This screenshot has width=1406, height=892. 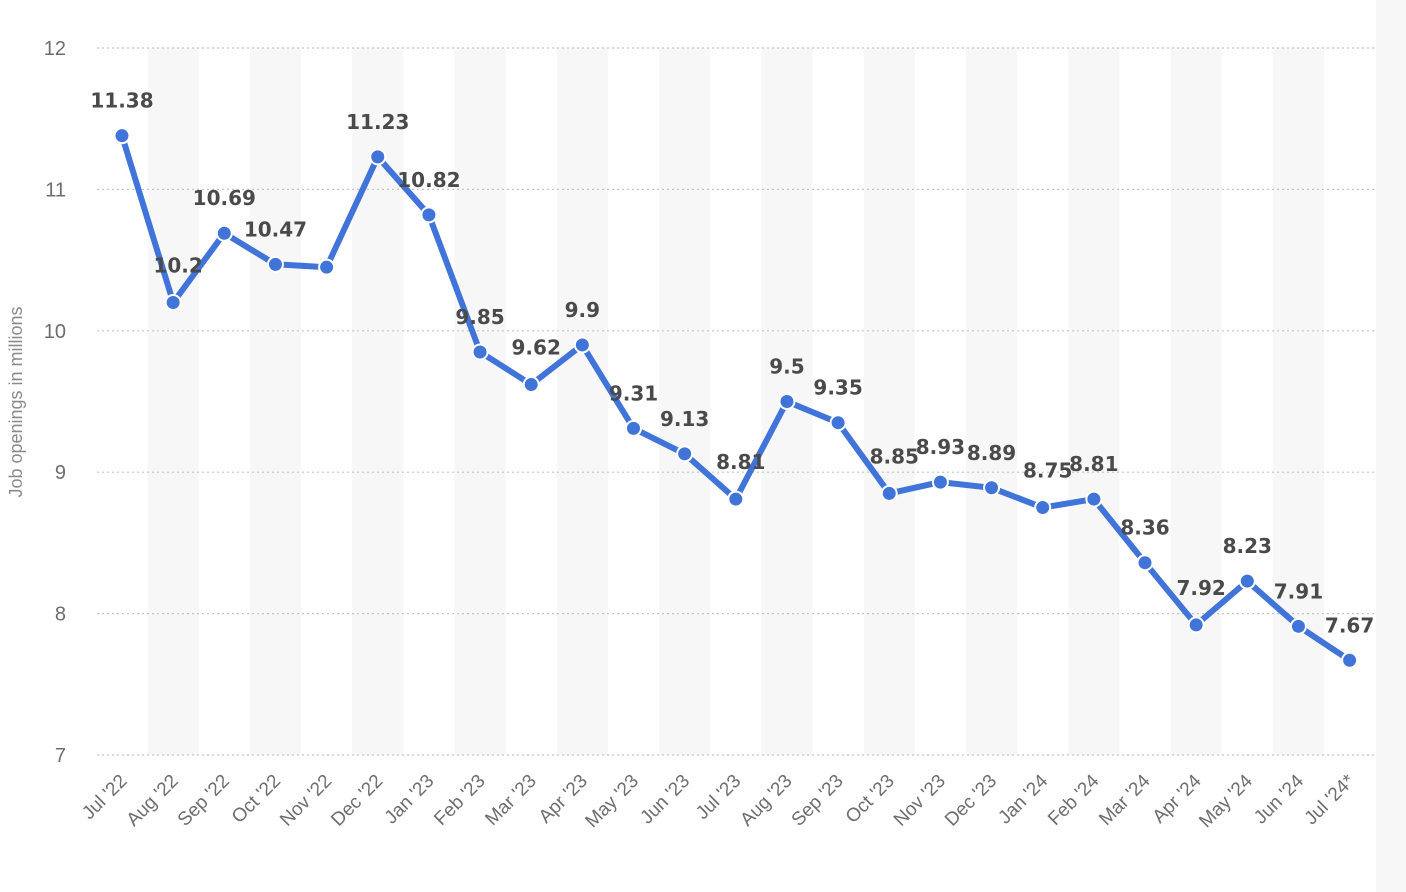 I want to click on x-tick-label: Dec '22, so click(x=357, y=801).